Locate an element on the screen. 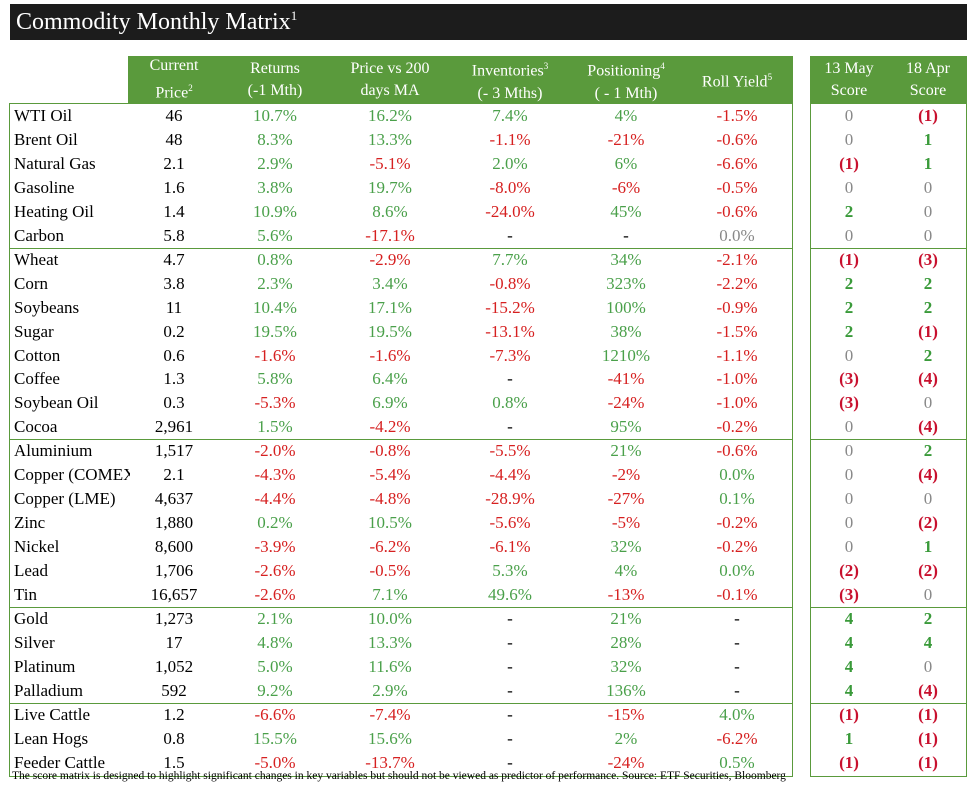 The image size is (973, 795). row-value-ma: 19.5% is located at coordinates (390, 331).